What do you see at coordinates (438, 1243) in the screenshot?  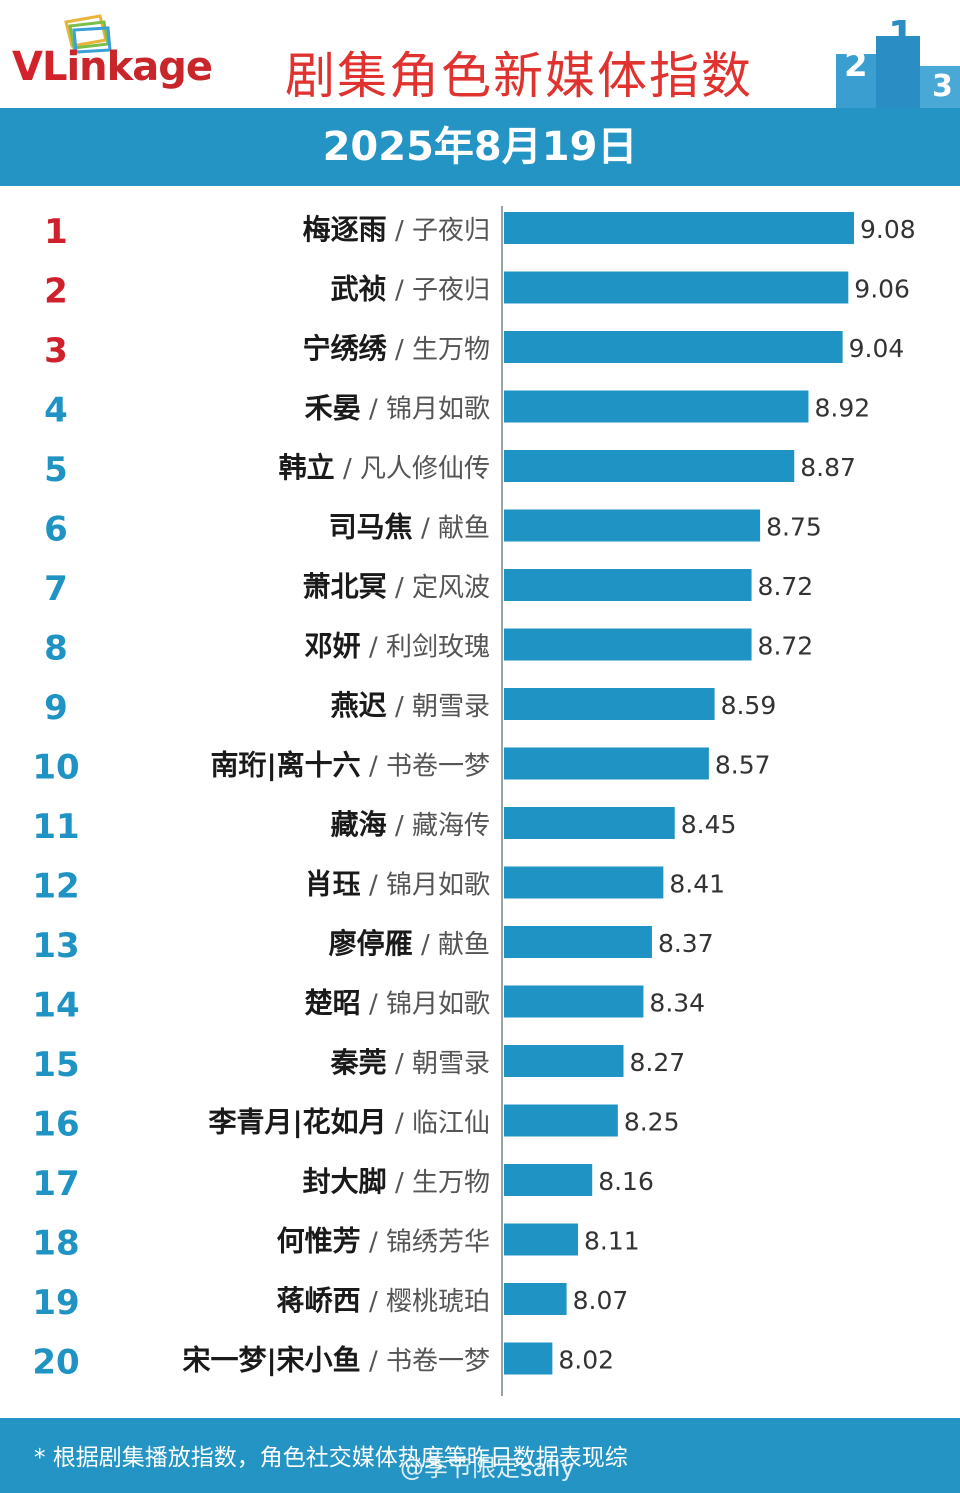 I see `drama-name: 锦绣芳华` at bounding box center [438, 1243].